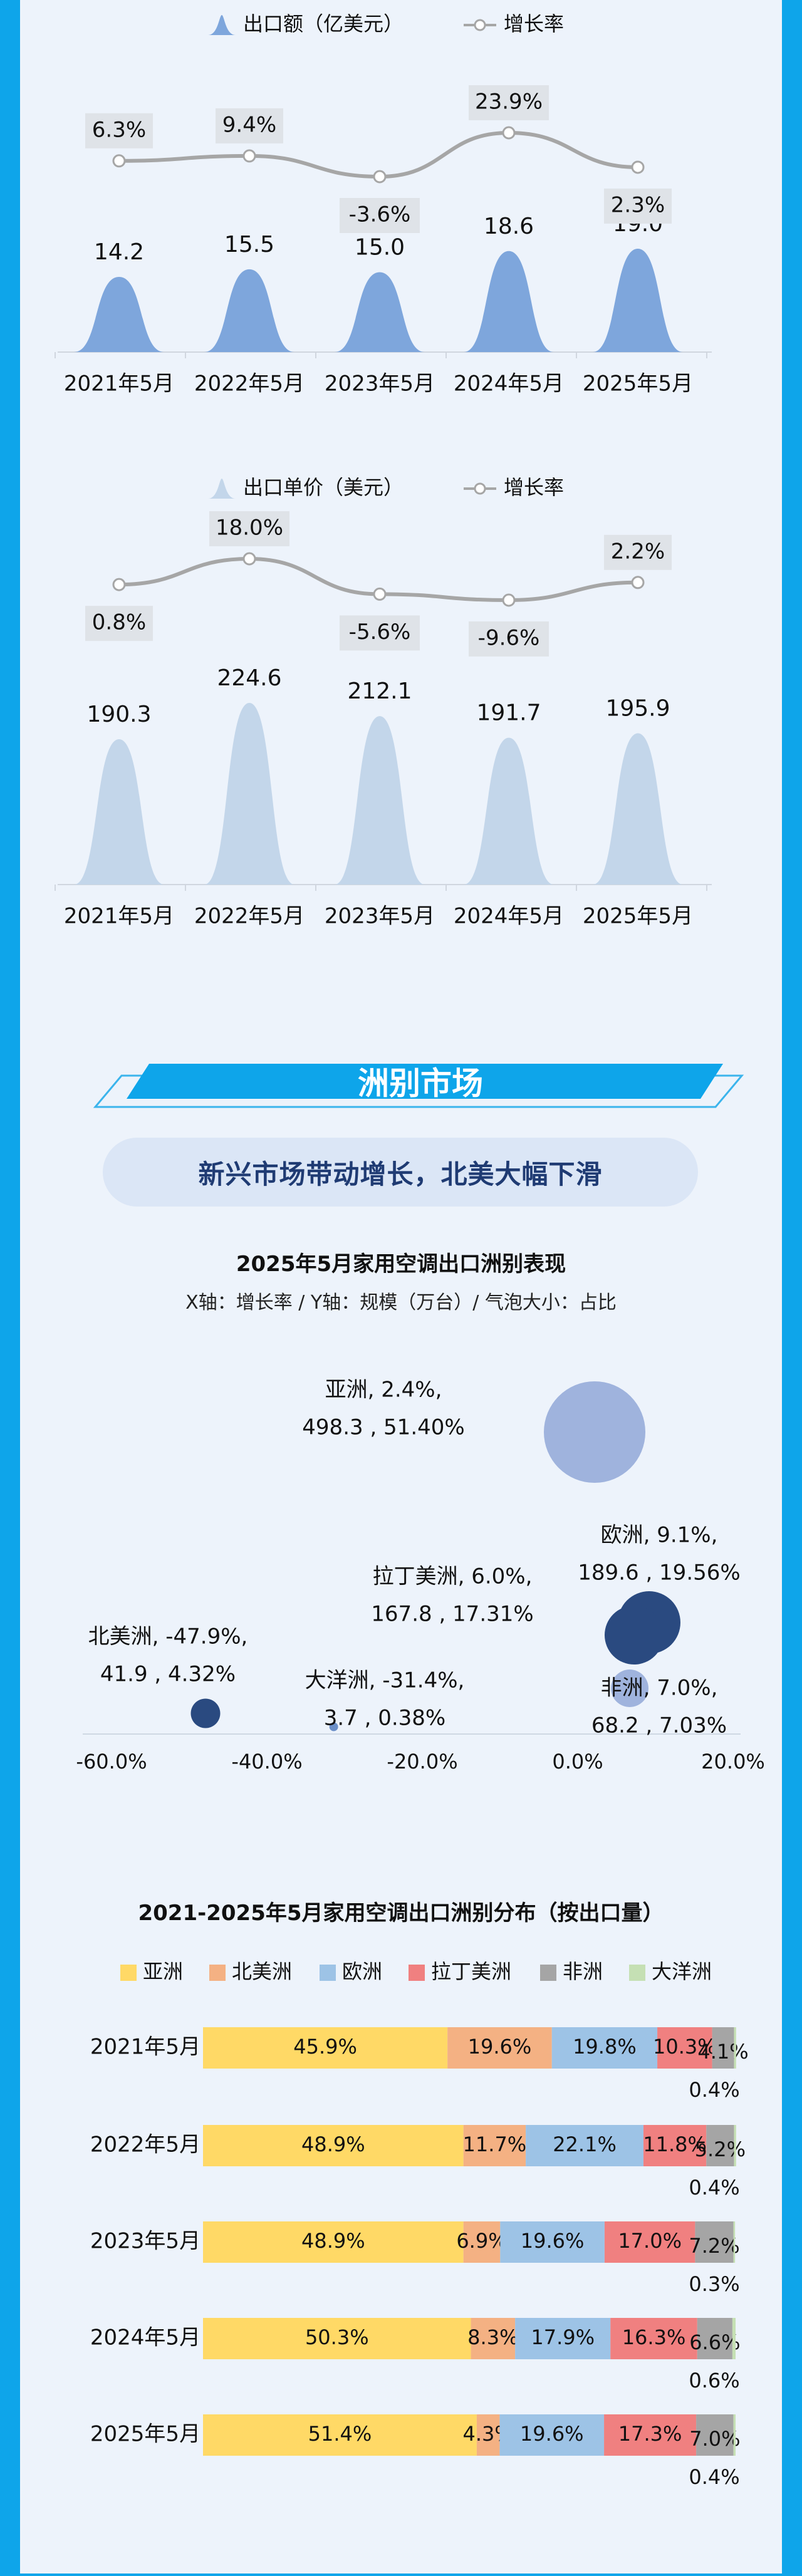 The height and width of the screenshot is (2576, 802). What do you see at coordinates (168, 1674) in the screenshot?
I see `bubble-label-4-b: 41.9 , 4.32%` at bounding box center [168, 1674].